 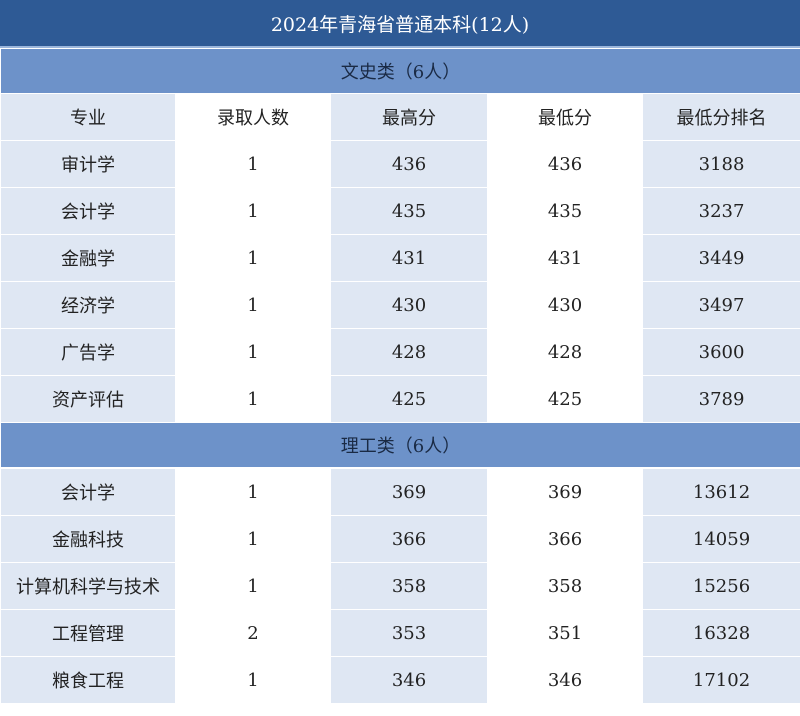 What do you see at coordinates (565, 539) in the screenshot?
I see `min-score-cell: 366` at bounding box center [565, 539].